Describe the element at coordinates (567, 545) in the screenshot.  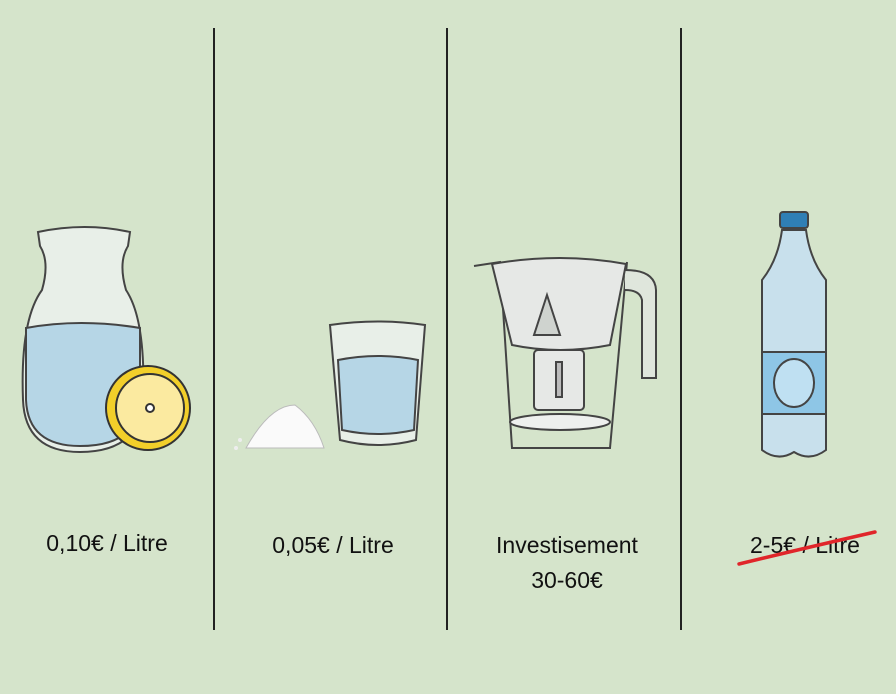
I see `price-filter-line1: Investisement` at that location.